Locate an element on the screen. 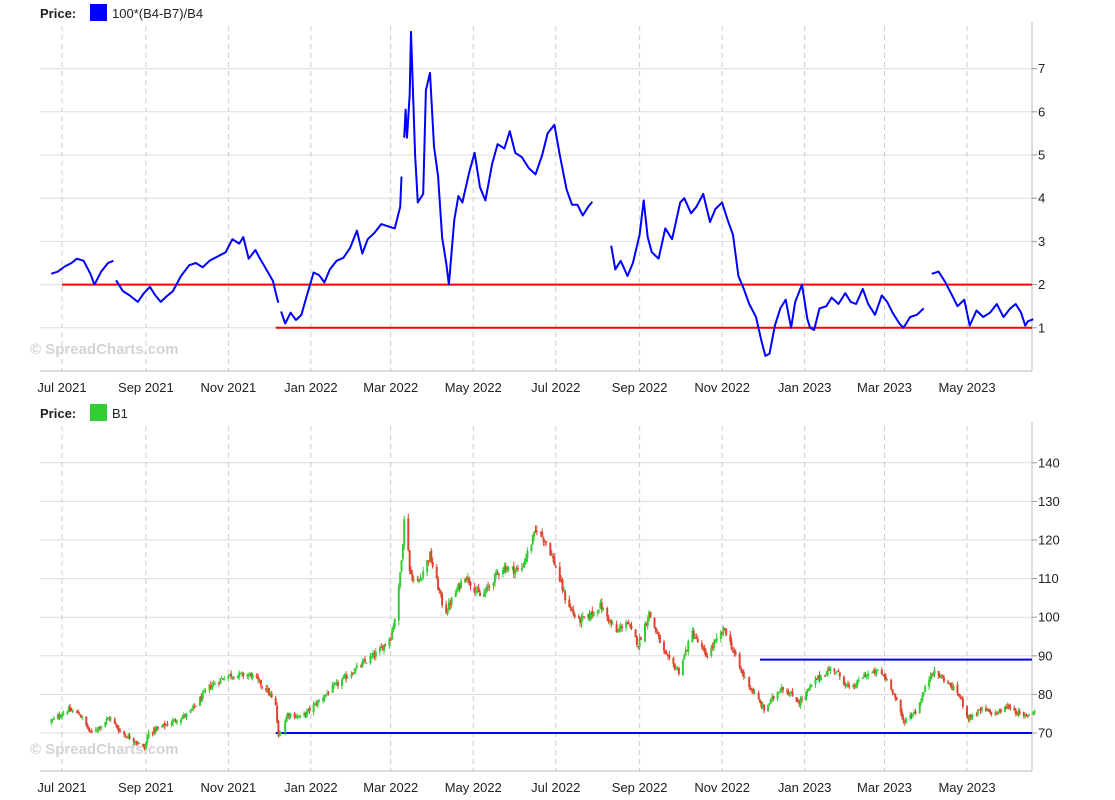  bottom-x-tick-label: Jul 2021 is located at coordinates (61, 787).